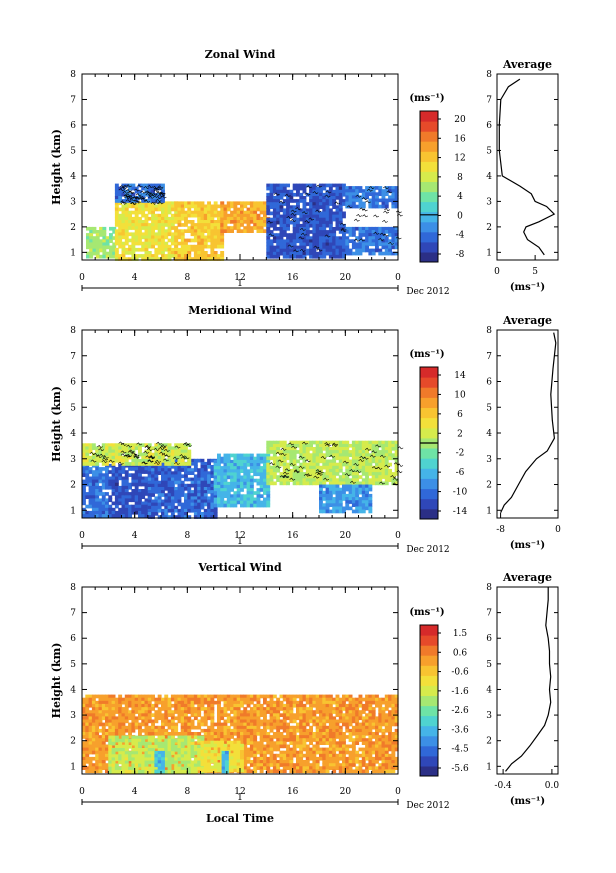 This screenshot has height=873, width=616. Describe the element at coordinates (73, 202) in the screenshot. I see `y-tick-label: 3` at that location.